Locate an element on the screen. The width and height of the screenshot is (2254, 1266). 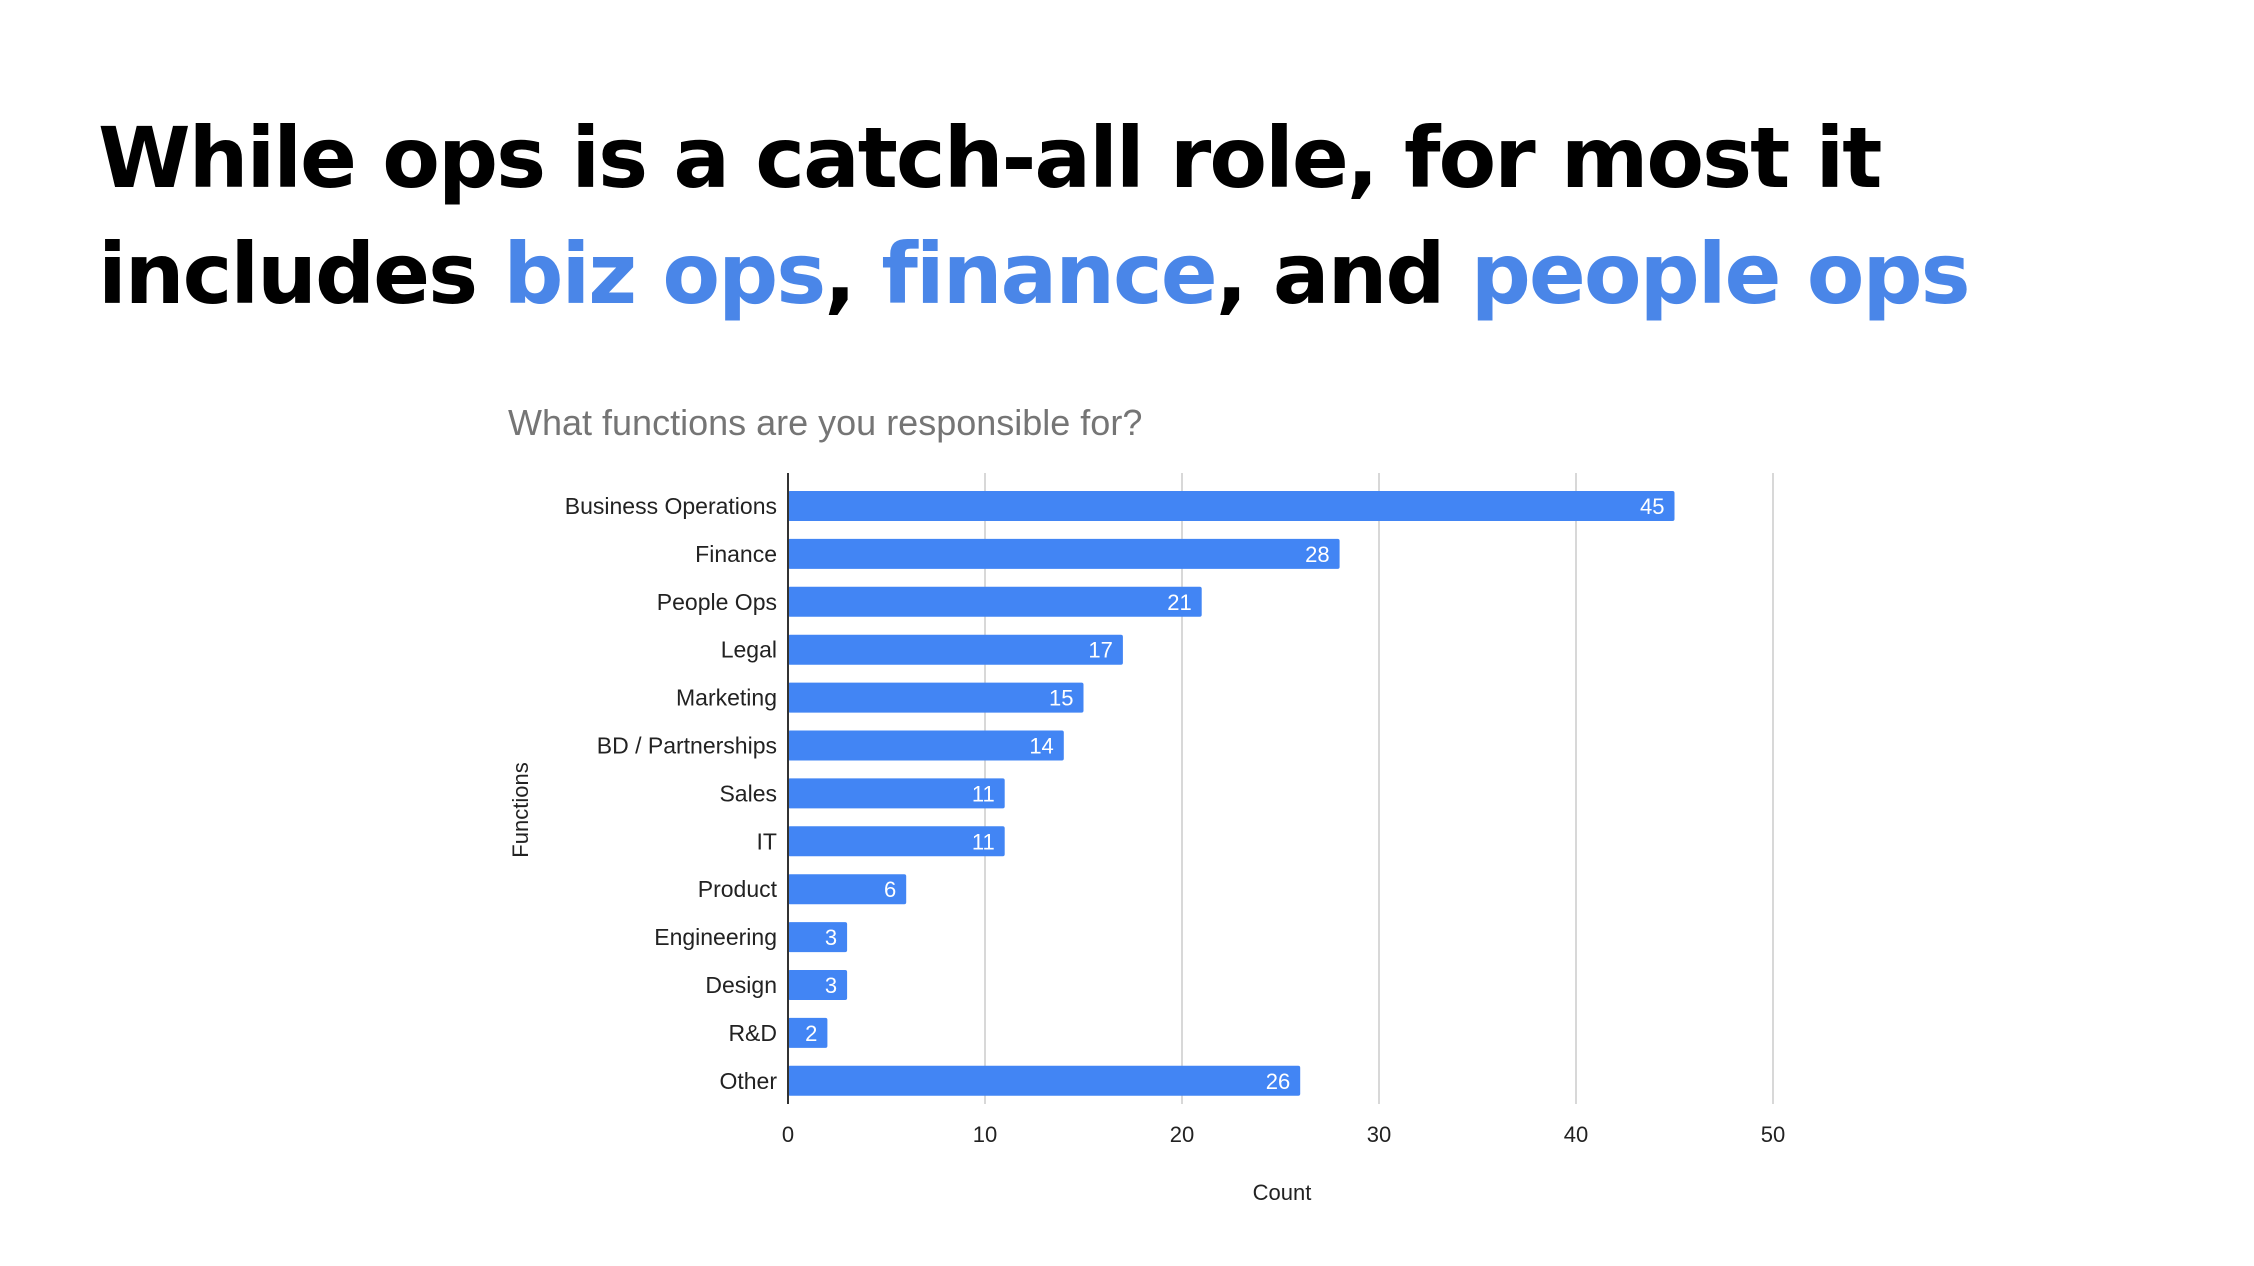
x-tick-label: 20 is located at coordinates (1182, 1134).